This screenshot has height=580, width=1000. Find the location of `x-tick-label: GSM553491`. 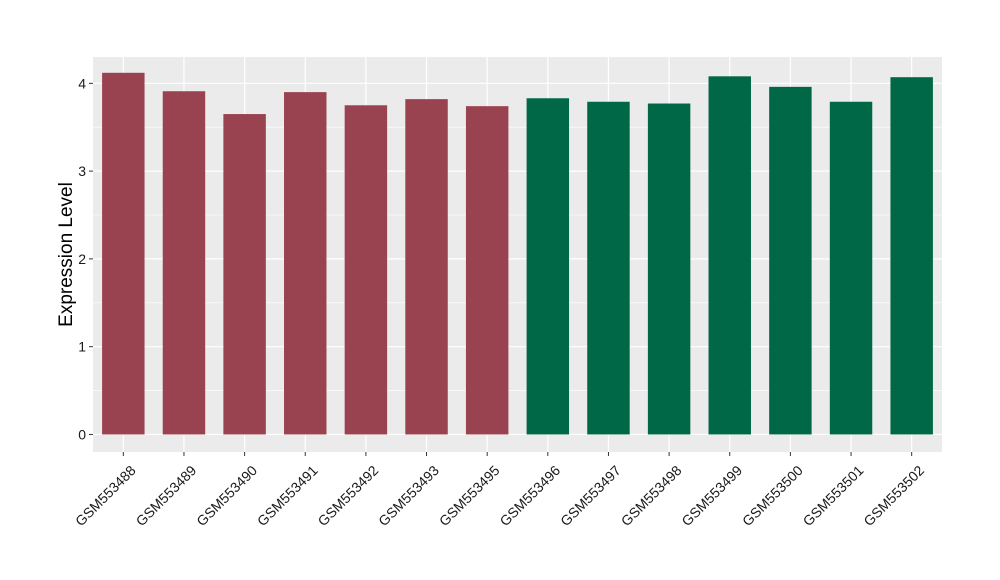

x-tick-label: GSM553491 is located at coordinates (287, 495).